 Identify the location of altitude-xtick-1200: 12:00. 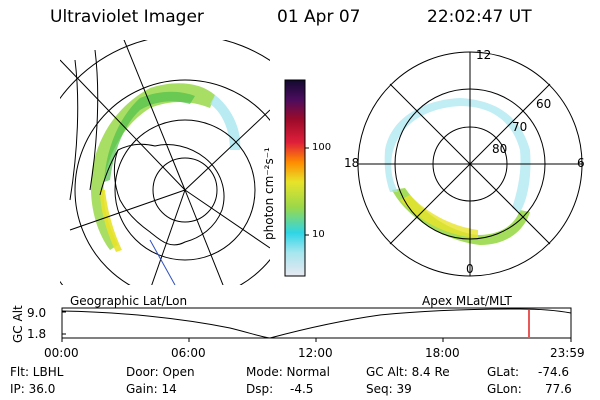
(315, 353).